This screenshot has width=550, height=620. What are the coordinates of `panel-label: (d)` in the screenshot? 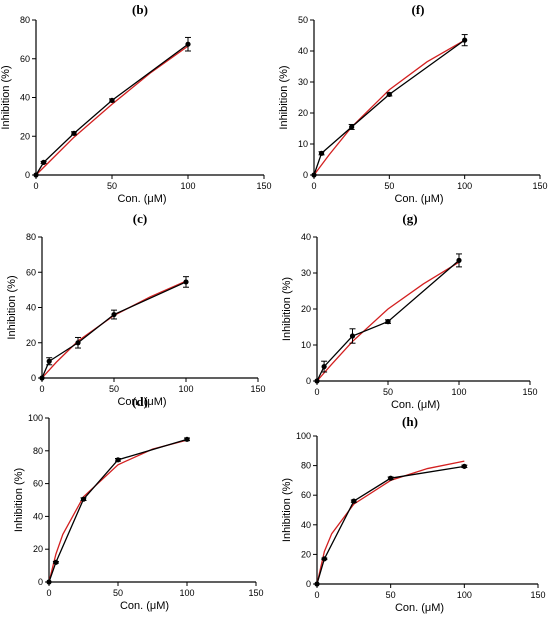 It's located at (140, 401).